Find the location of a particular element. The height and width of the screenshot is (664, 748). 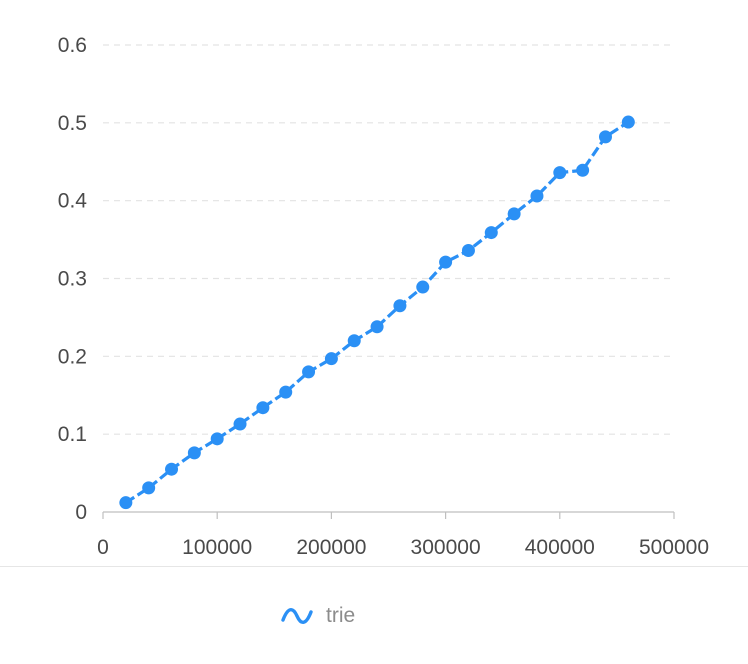

legend: trie is located at coordinates (317, 616).